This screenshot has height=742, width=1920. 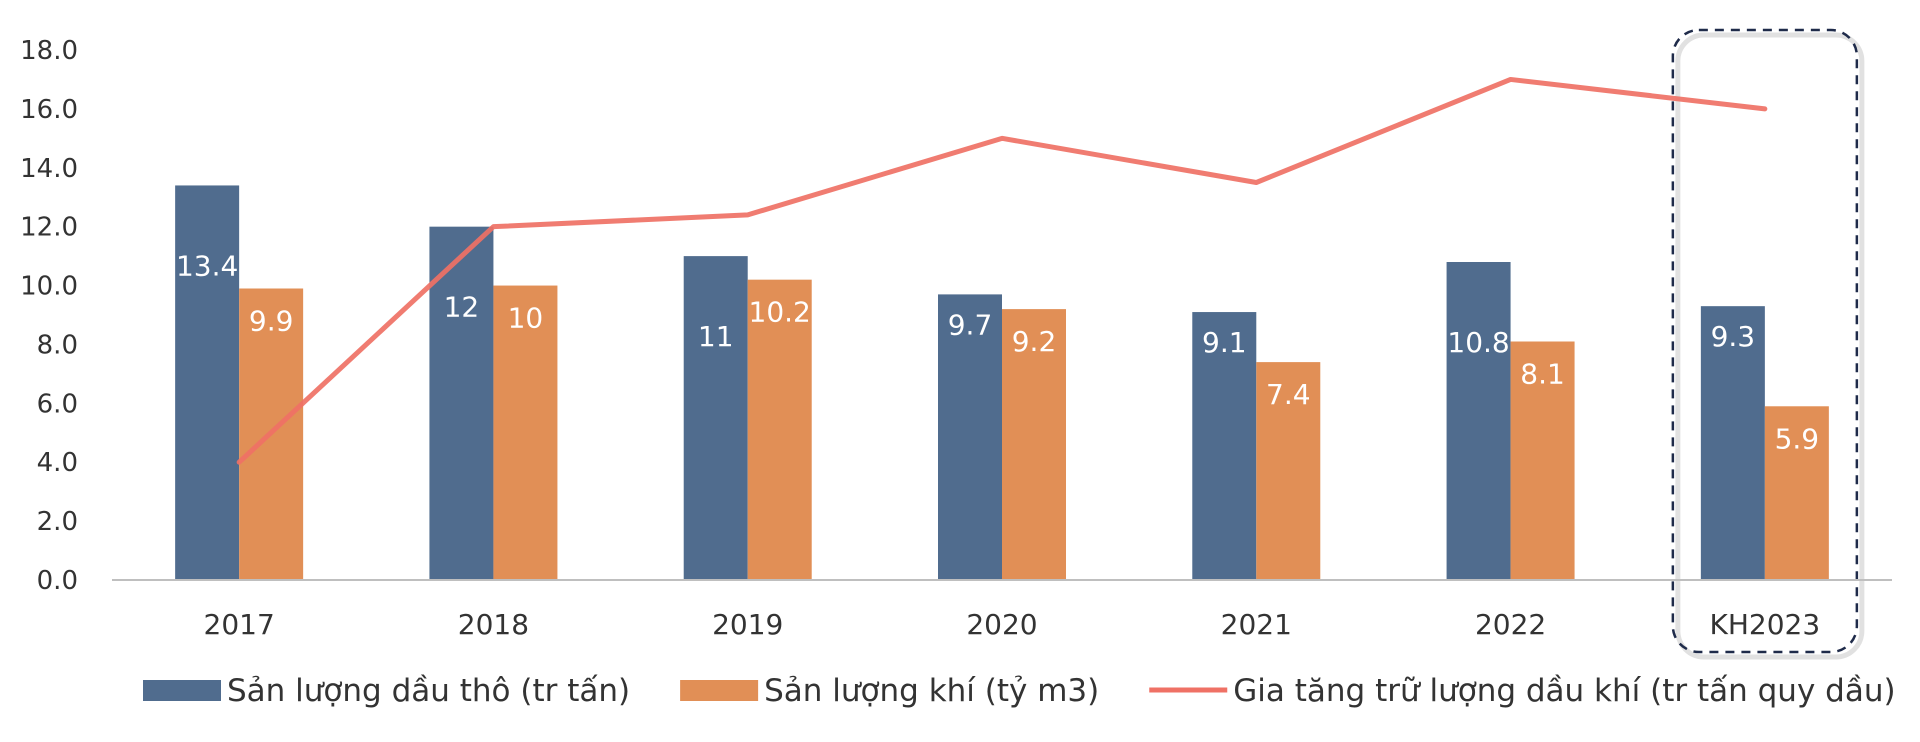 What do you see at coordinates (1478, 342) in the screenshot?
I see `data-label-crude-oil: 10.8` at bounding box center [1478, 342].